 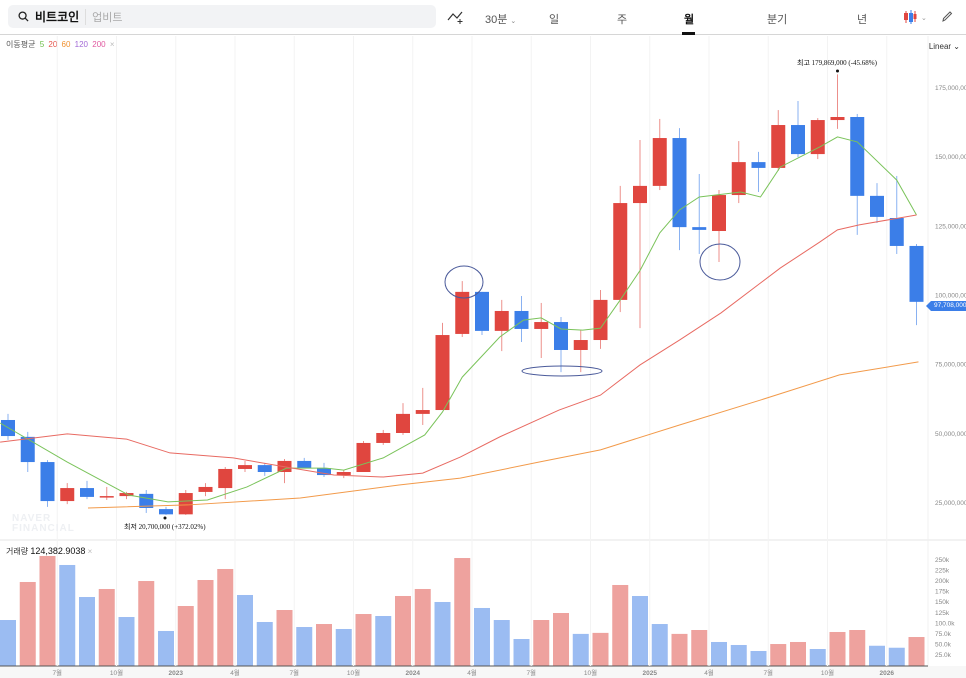 I want to click on indicator-add-icon, so click(x=456, y=17).